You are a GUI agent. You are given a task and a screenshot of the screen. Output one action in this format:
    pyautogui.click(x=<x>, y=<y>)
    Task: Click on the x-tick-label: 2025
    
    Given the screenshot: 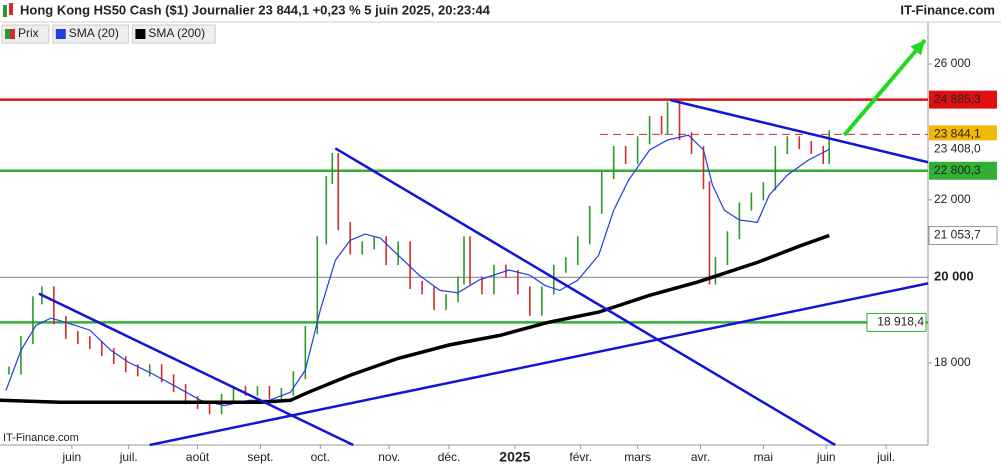 What is the action you would take?
    pyautogui.click(x=514, y=457)
    